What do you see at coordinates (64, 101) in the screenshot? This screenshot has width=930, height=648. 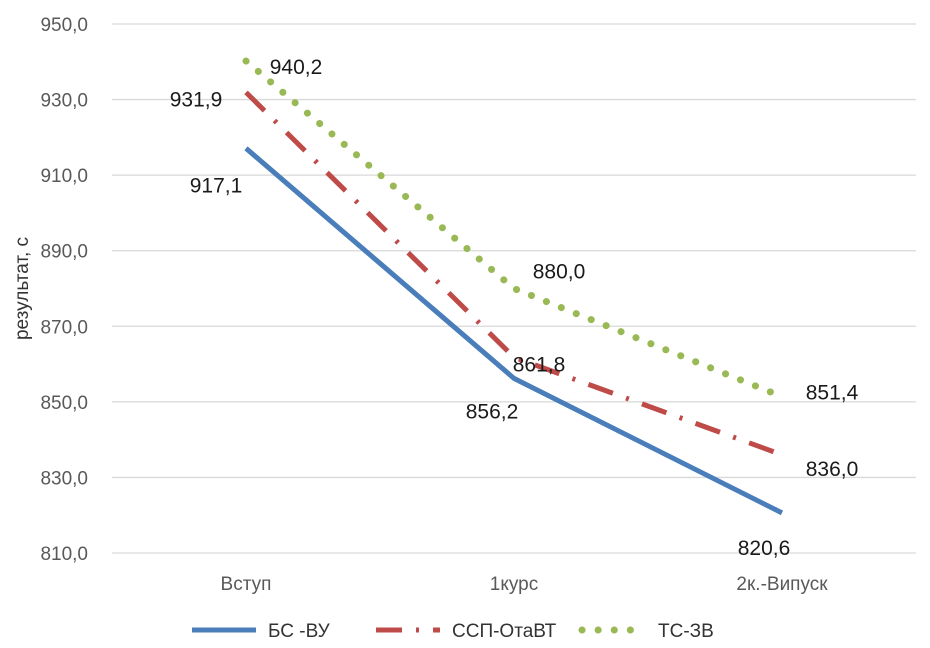 I see `y-tick-label: 930,0` at bounding box center [64, 101].